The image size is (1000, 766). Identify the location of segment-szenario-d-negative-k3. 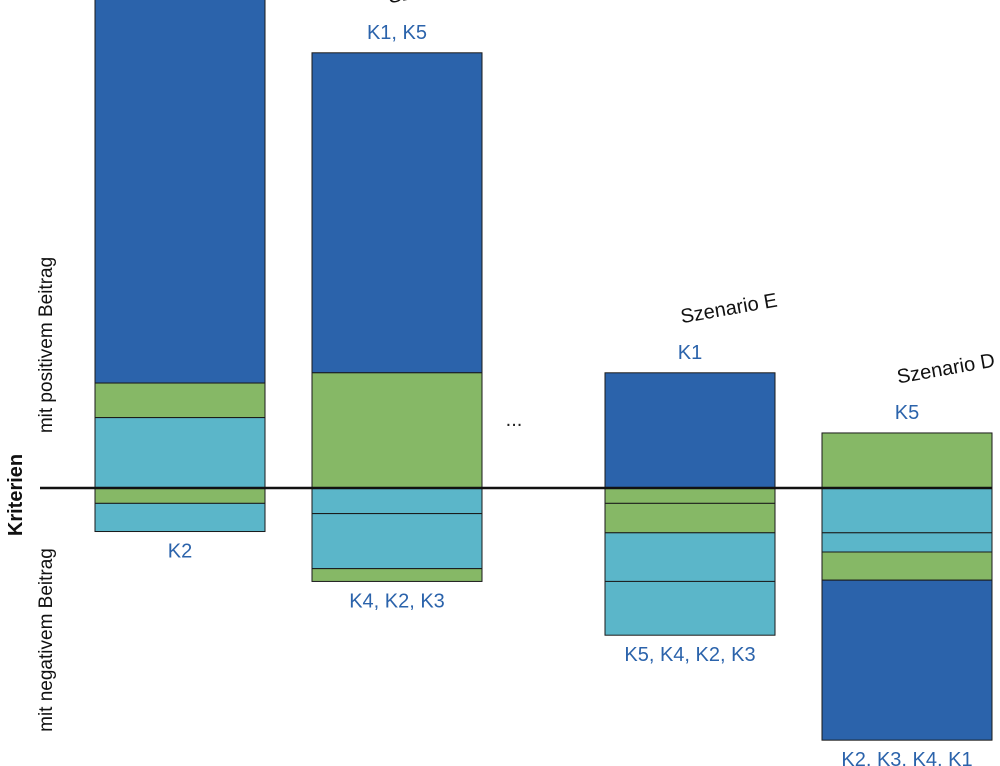
(907, 542).